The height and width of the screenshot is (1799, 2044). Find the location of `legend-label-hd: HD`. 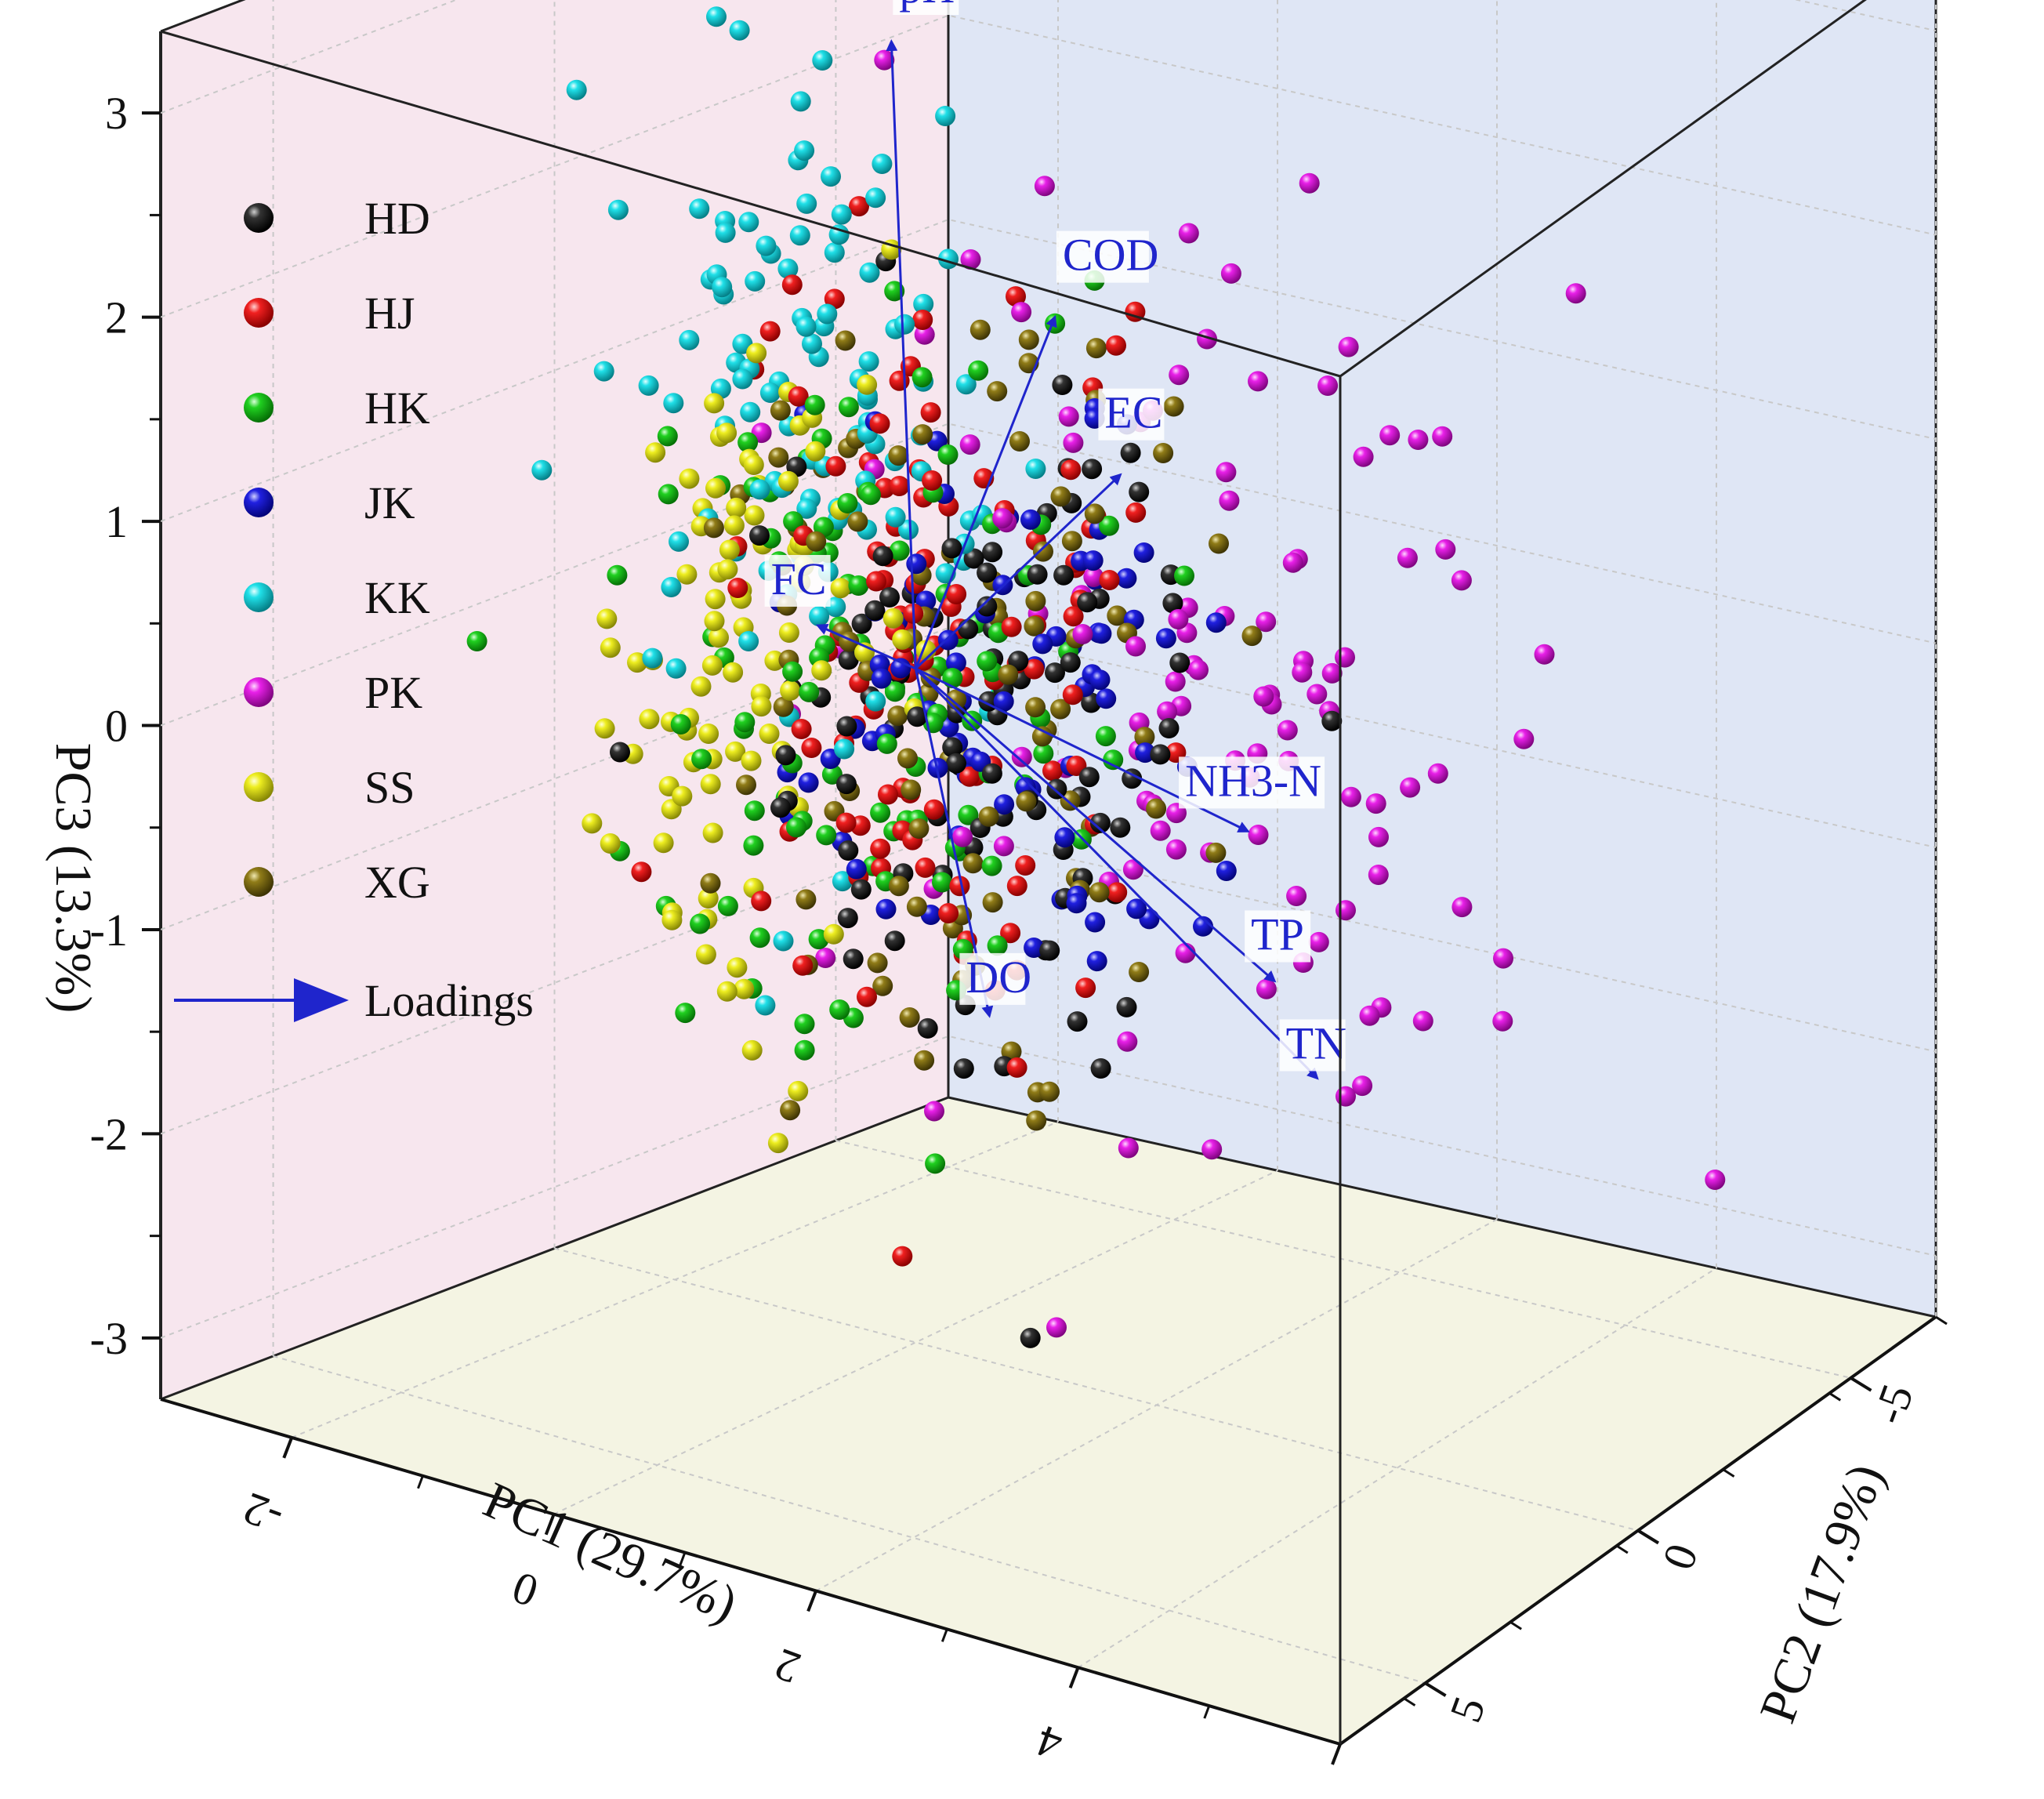

legend-label-hd: HD is located at coordinates (397, 218).